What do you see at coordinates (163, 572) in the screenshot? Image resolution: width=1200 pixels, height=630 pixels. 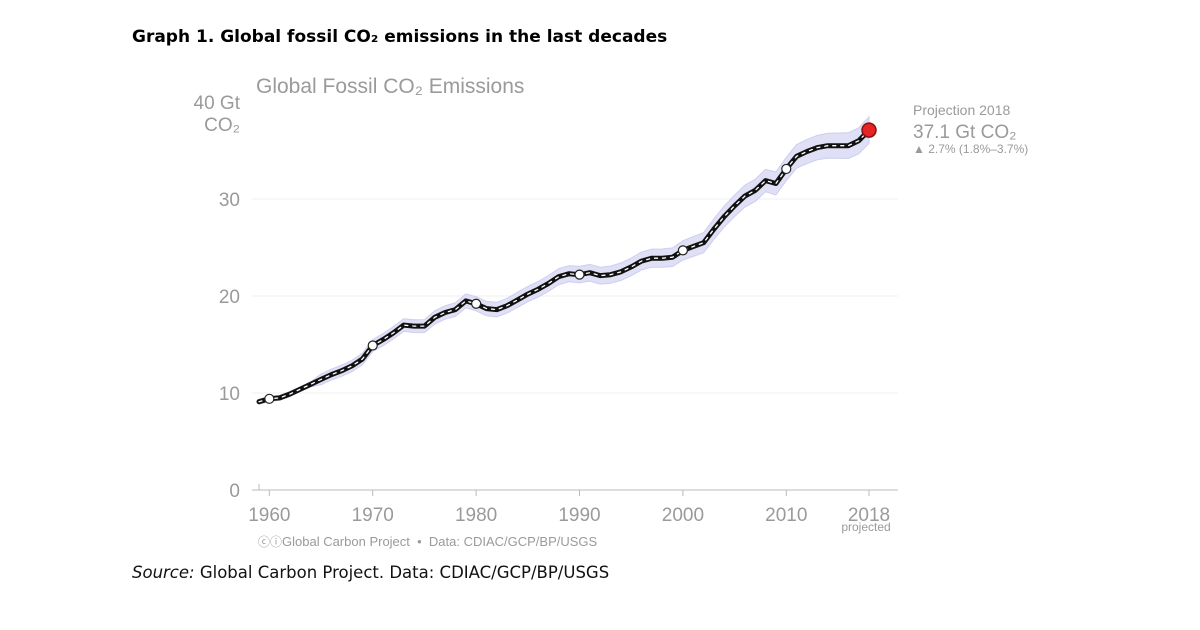 I see `source-label: Source:` at bounding box center [163, 572].